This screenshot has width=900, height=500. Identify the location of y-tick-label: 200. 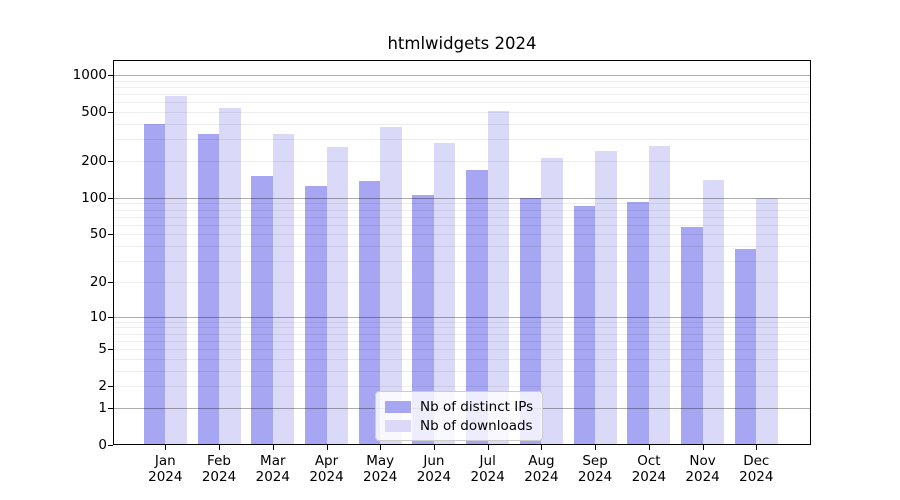
(94, 161).